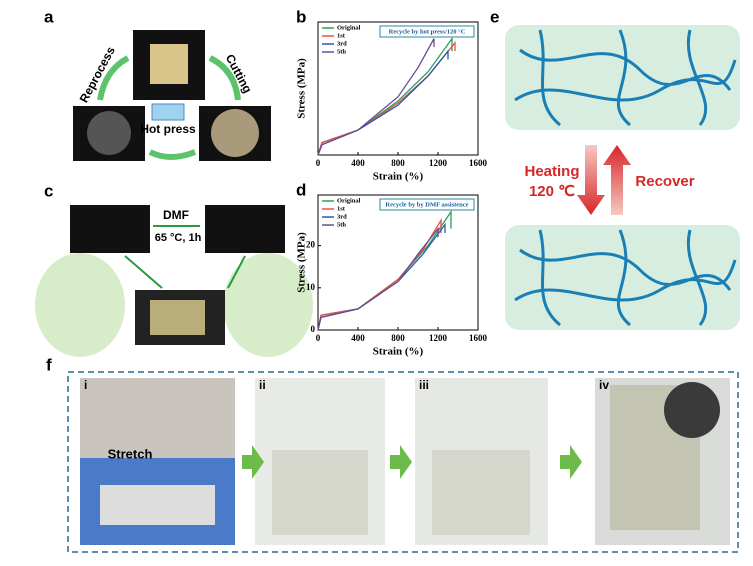 Image resolution: width=753 pixels, height=566 pixels. I want to click on y-tick-label: 10, so click(311, 287).